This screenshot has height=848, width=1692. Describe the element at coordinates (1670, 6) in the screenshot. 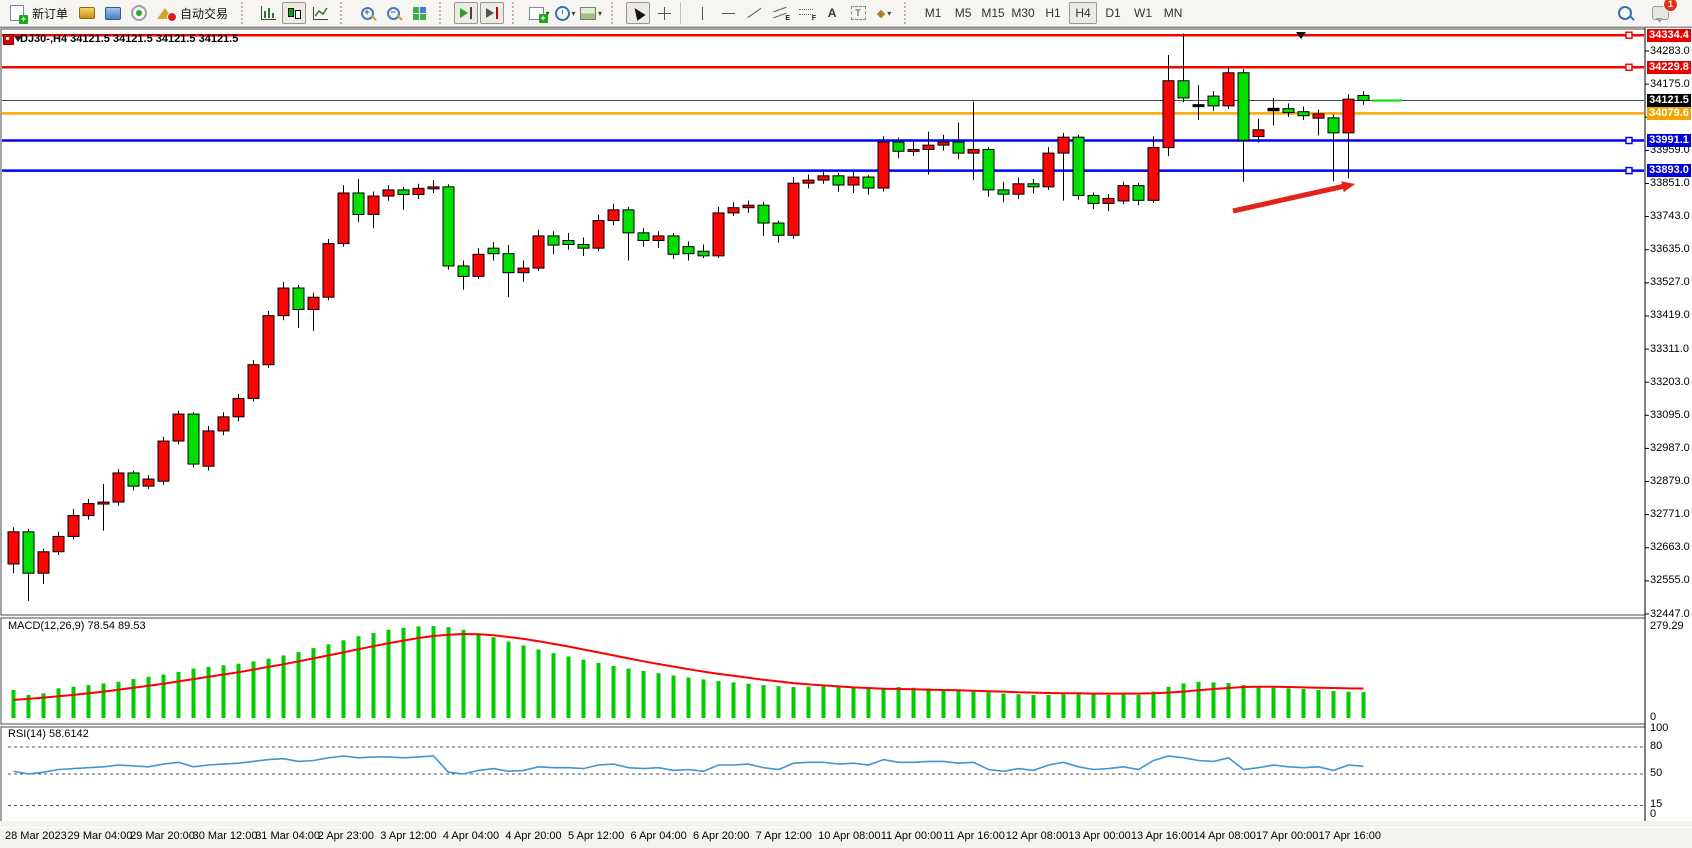

I see `notification-badge: 1` at that location.